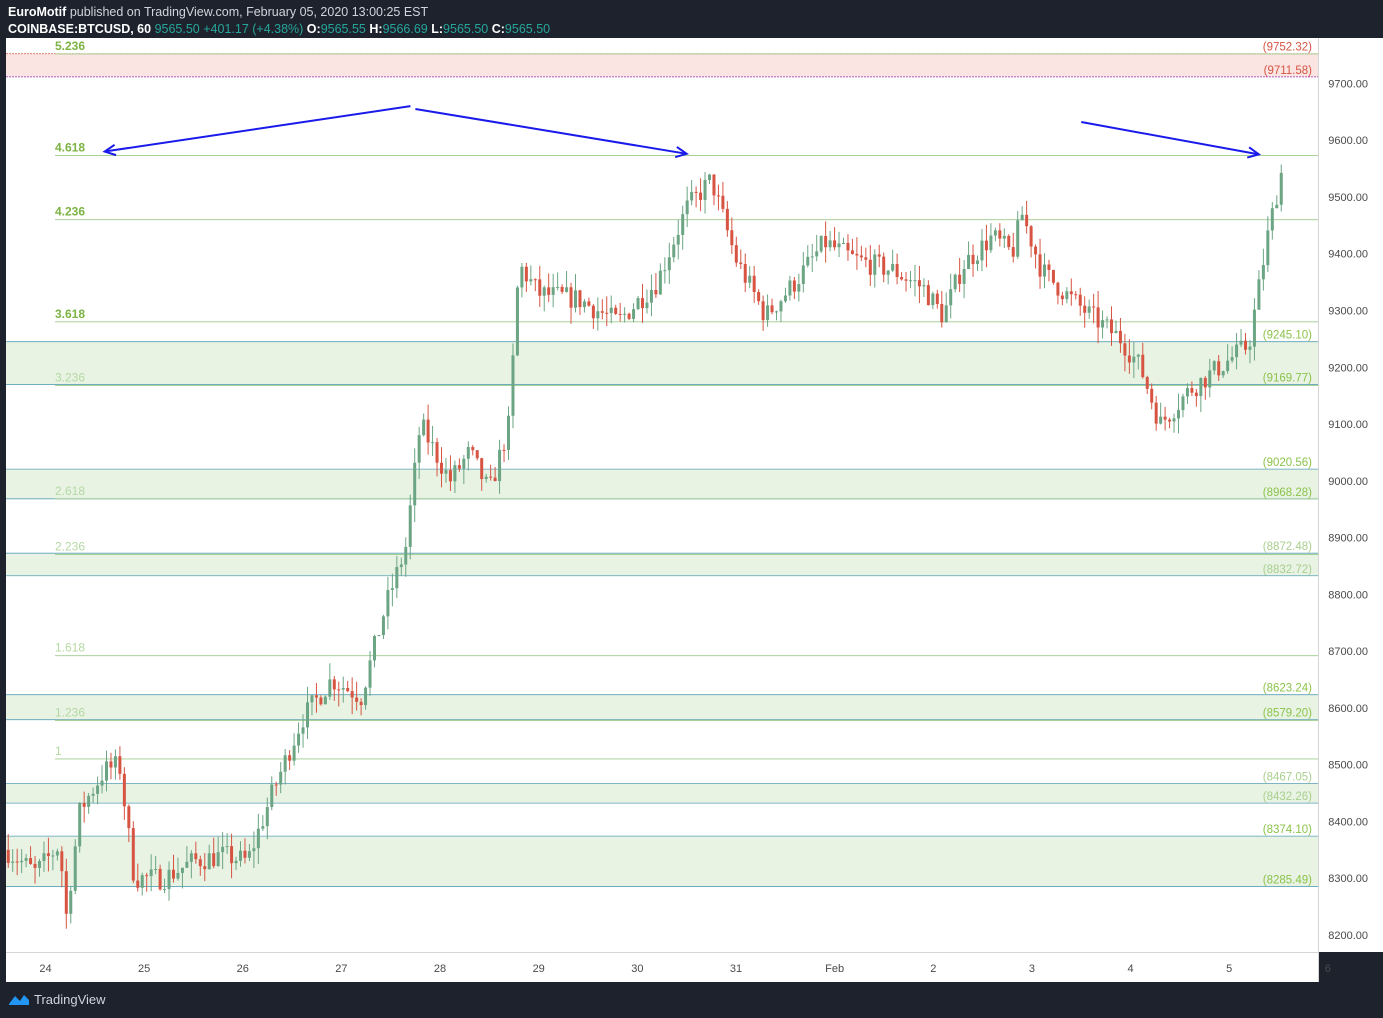 The image size is (1383, 1018). I want to click on price-label: (9020.56), so click(1287, 463).